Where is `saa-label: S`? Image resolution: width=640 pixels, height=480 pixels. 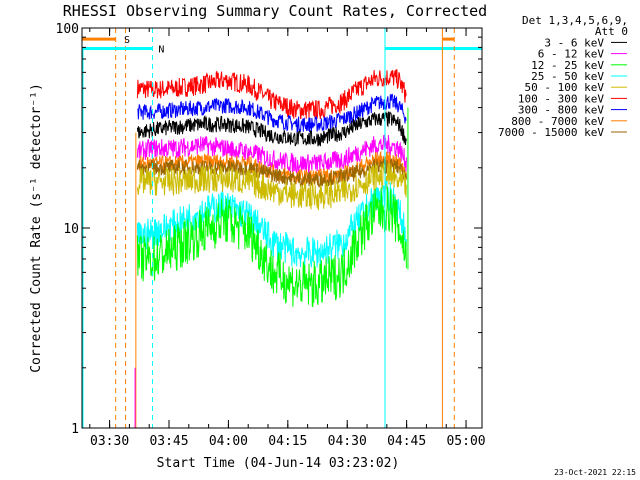
saa-label: S is located at coordinates (127, 40).